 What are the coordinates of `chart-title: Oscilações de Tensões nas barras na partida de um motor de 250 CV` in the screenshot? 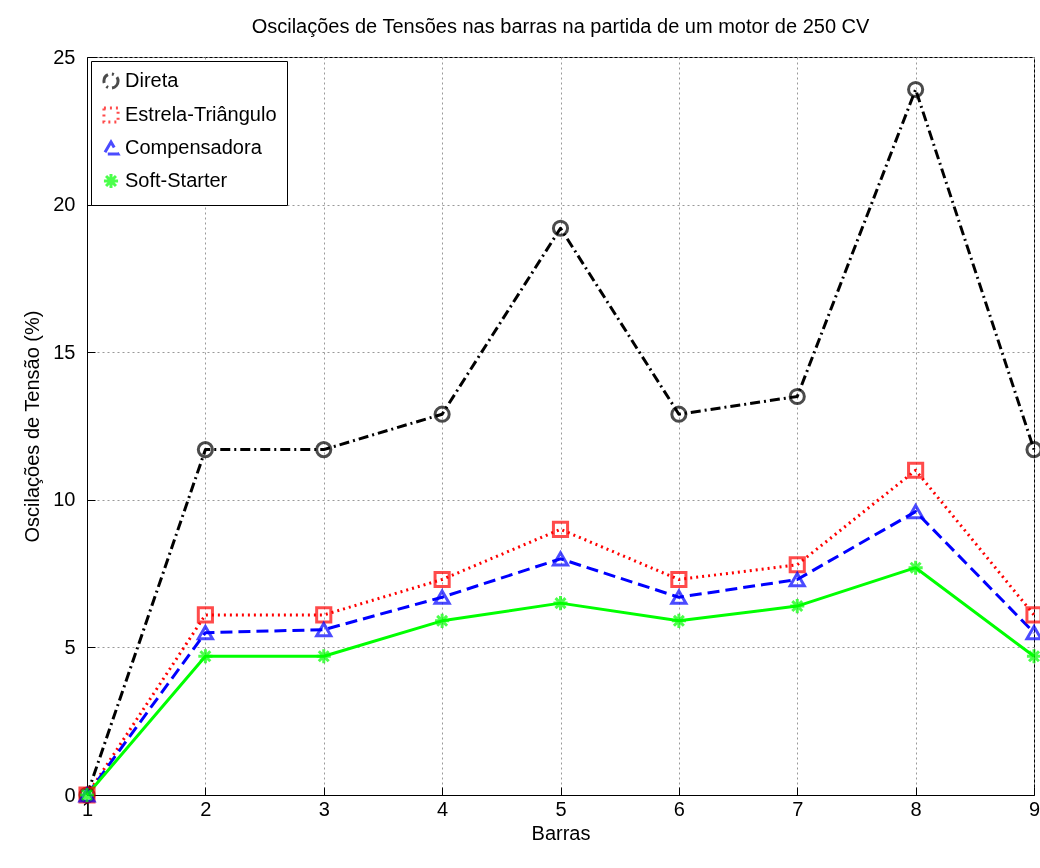 It's located at (561, 26).